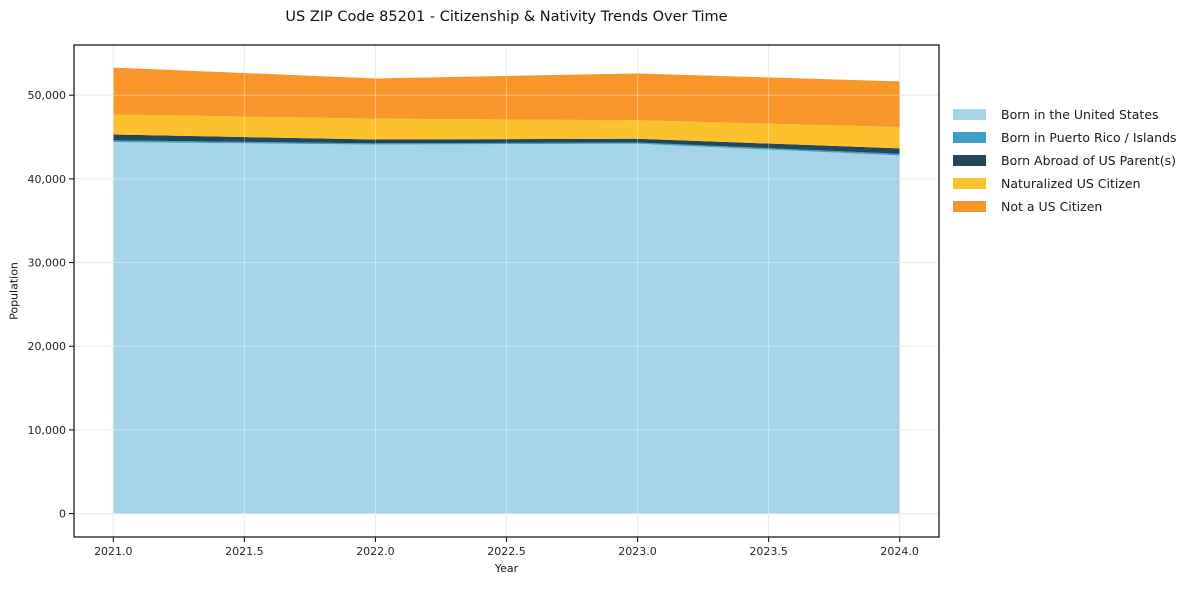 This screenshot has height=590, width=1189. What do you see at coordinates (375, 551) in the screenshot?
I see `x-tick-label: 2022.0` at bounding box center [375, 551].